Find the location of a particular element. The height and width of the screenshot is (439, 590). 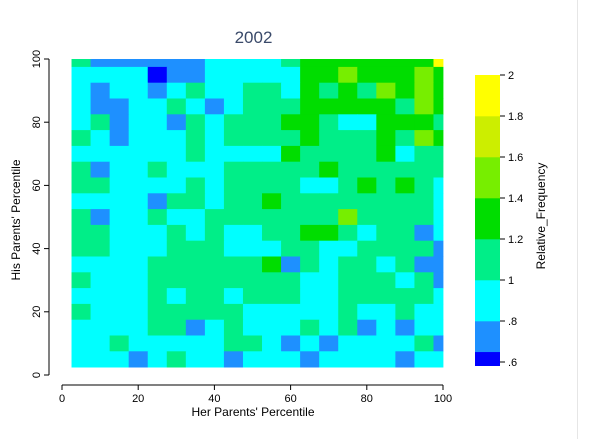

y-tick-label: 20 is located at coordinates (37, 312).